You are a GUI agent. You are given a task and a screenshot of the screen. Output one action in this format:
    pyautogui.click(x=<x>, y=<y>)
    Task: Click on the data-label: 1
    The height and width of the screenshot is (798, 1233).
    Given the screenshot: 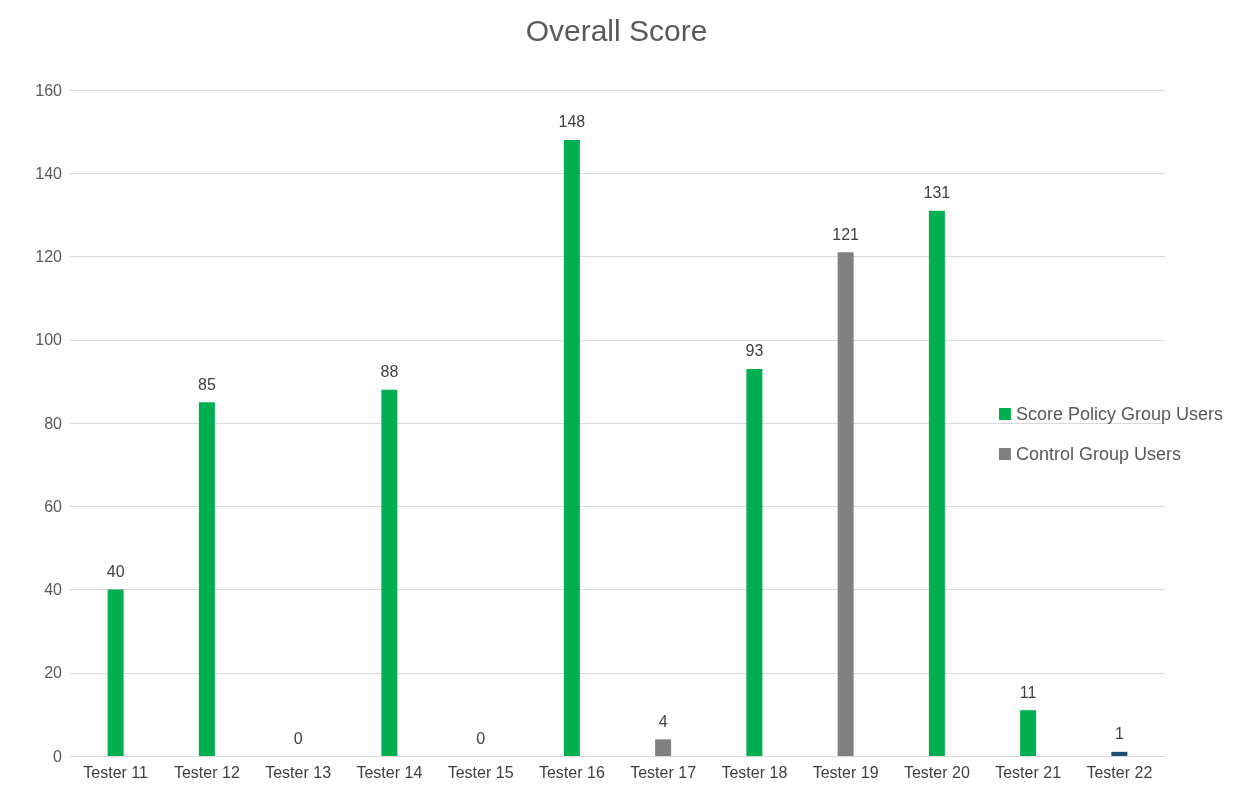 What is the action you would take?
    pyautogui.click(x=1119, y=734)
    